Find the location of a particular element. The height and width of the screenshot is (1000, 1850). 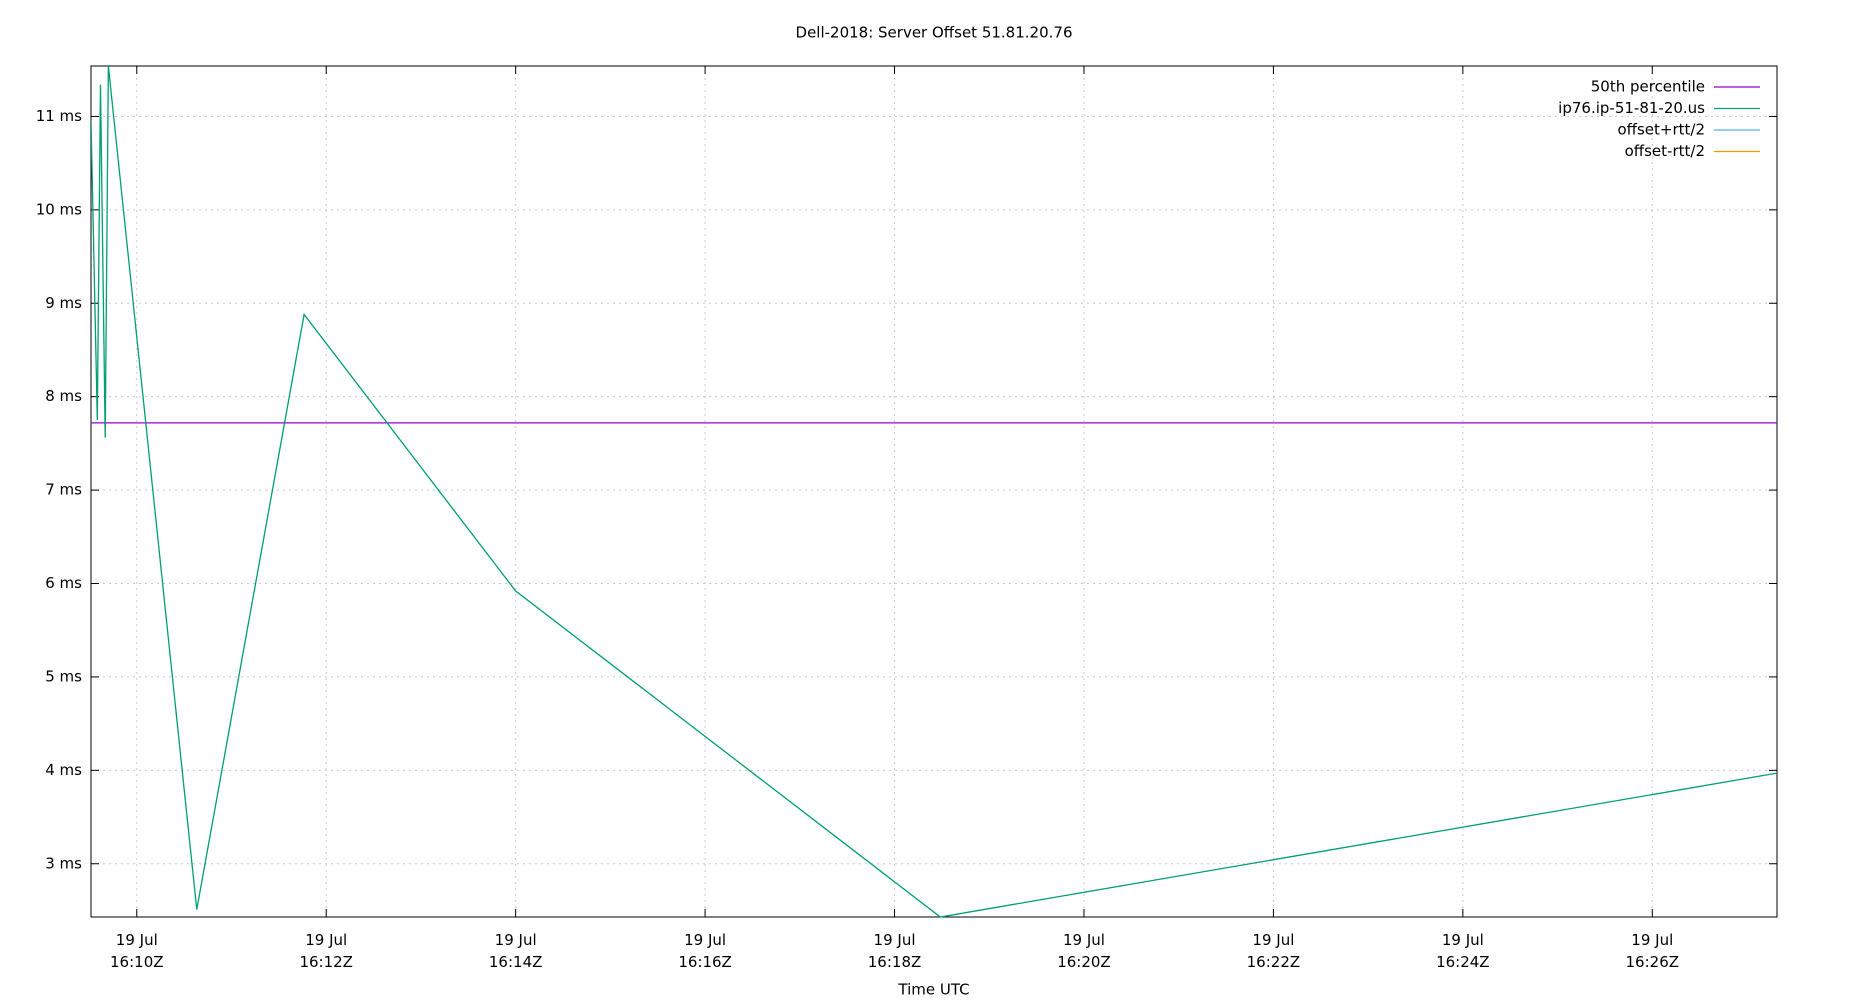

legend-label: offset+rtt/2 is located at coordinates (1661, 130).